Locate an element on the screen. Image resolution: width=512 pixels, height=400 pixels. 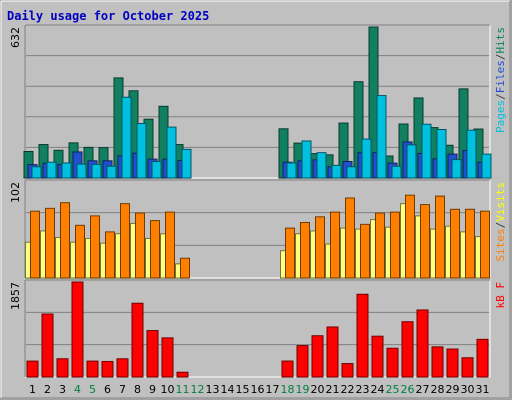
panel-top-legend: Pages/Files/Hits is located at coordinates (500, 80).